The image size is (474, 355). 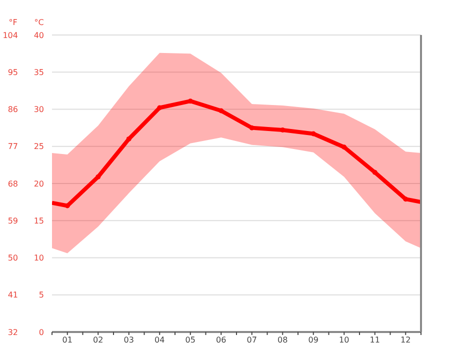 I want to click on x-tick-label: 01, so click(x=67, y=340).